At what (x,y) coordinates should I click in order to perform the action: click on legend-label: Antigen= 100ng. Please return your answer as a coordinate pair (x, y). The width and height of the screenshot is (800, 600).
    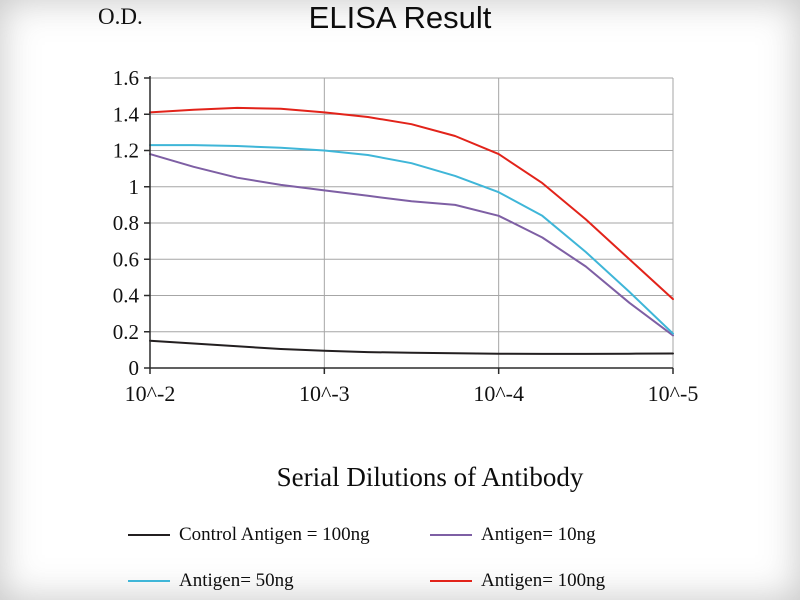
    Looking at the image, I should click on (543, 580).